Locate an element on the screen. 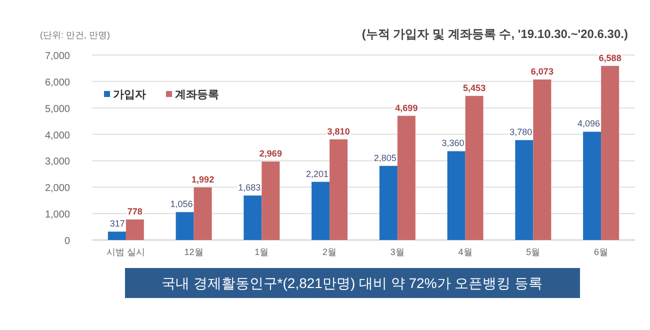 The height and width of the screenshot is (330, 650). y-tick-label: 4,000 is located at coordinates (57, 136).